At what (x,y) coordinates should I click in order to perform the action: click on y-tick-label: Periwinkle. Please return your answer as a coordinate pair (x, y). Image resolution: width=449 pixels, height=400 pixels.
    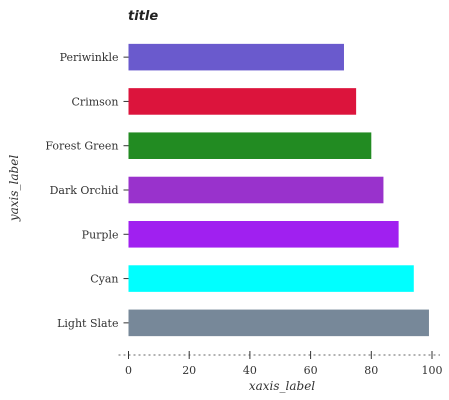
    Looking at the image, I should click on (89, 57).